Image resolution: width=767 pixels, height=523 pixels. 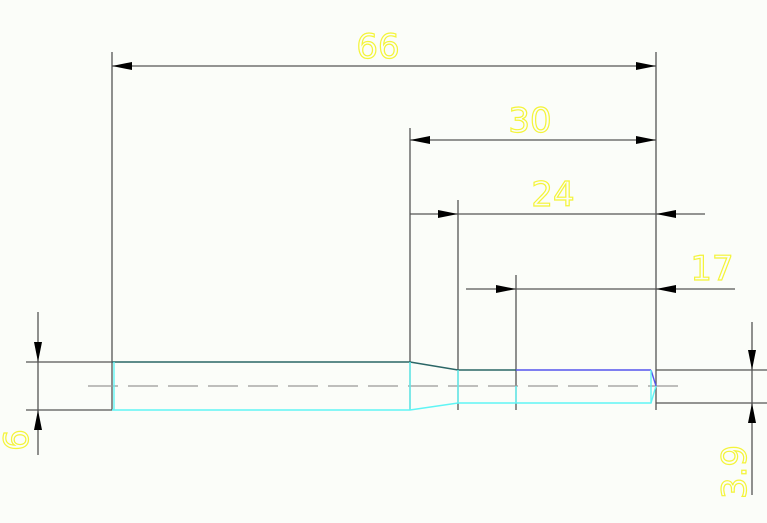 I want to click on dim-text-30: 30, so click(x=529, y=121).